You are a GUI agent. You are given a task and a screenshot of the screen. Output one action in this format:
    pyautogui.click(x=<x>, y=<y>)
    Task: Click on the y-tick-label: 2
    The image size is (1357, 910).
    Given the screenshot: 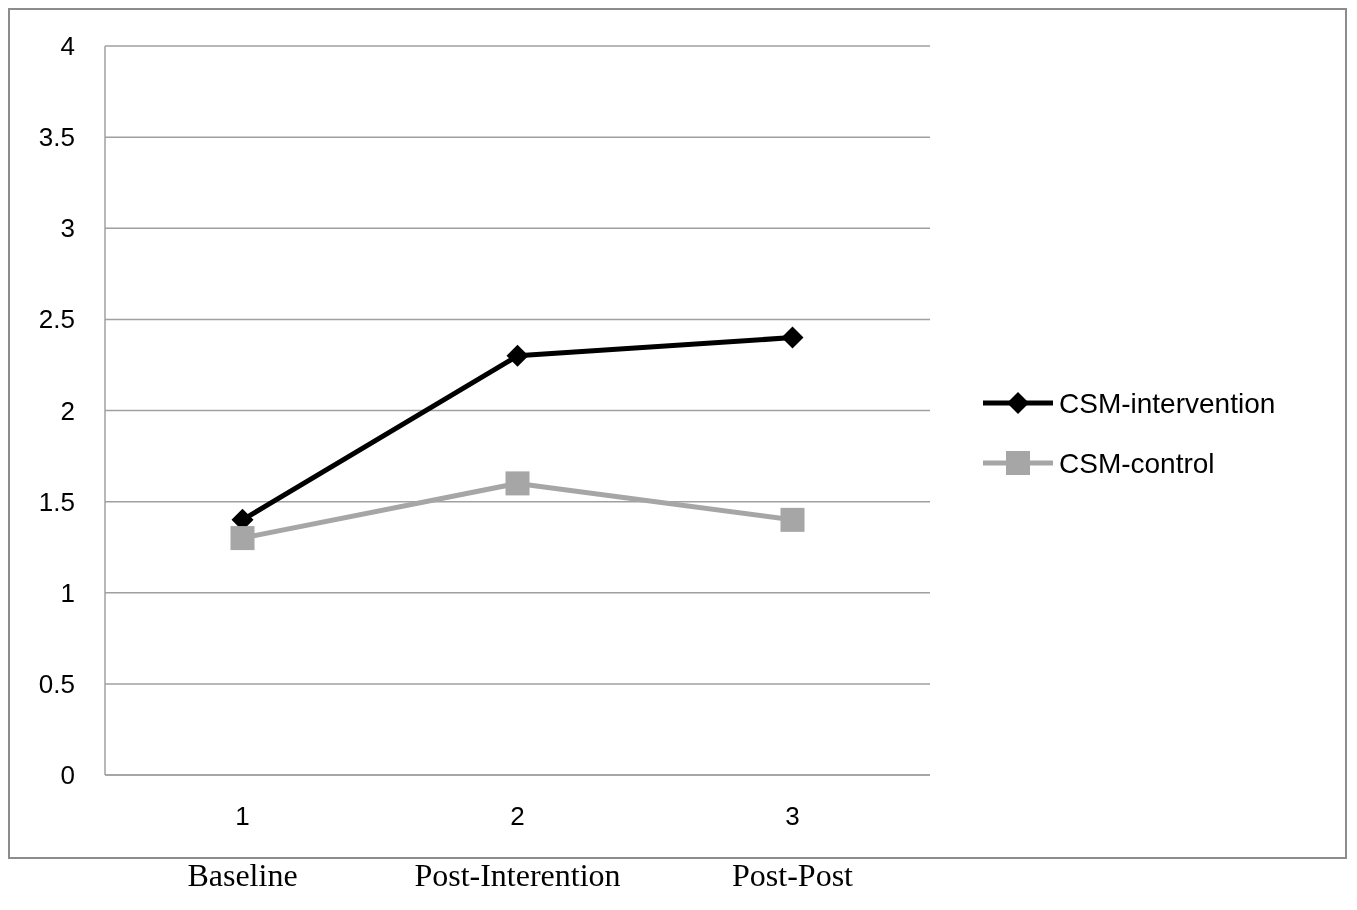 What is the action you would take?
    pyautogui.click(x=67, y=410)
    